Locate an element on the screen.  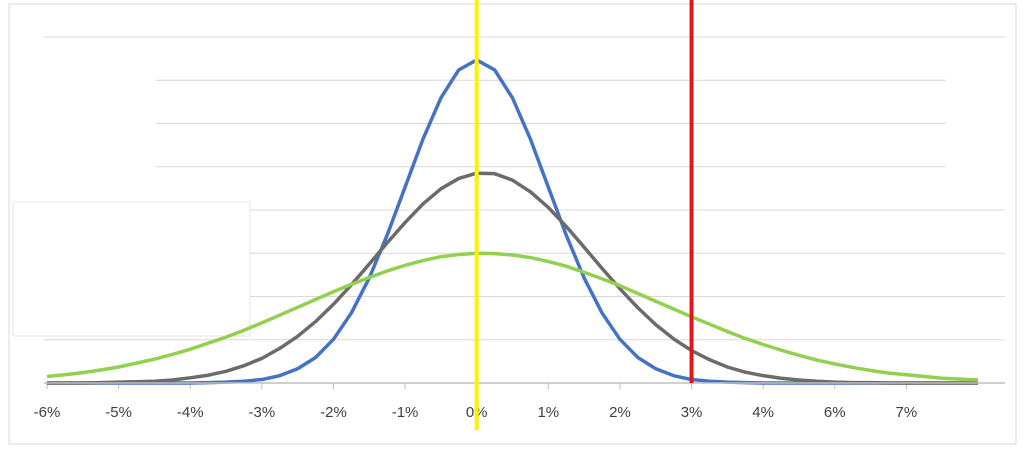
x-tick-label: -3% is located at coordinates (262, 412).